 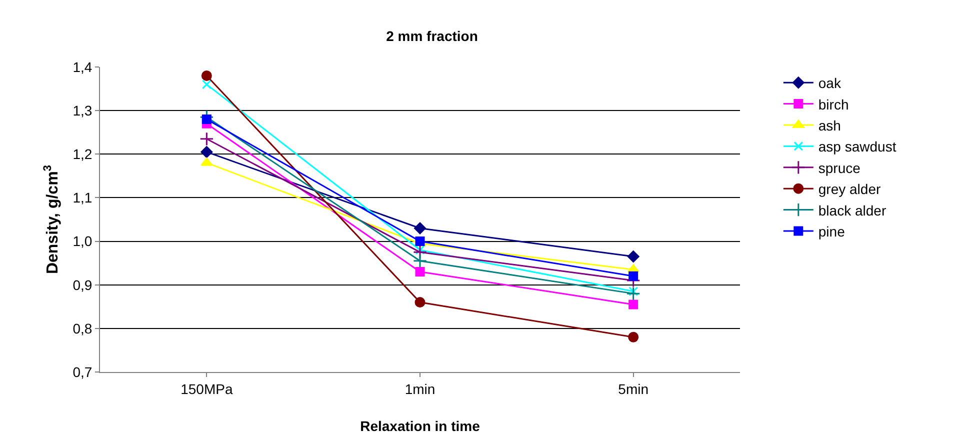 What do you see at coordinates (830, 83) in the screenshot?
I see `legend-label: oak` at bounding box center [830, 83].